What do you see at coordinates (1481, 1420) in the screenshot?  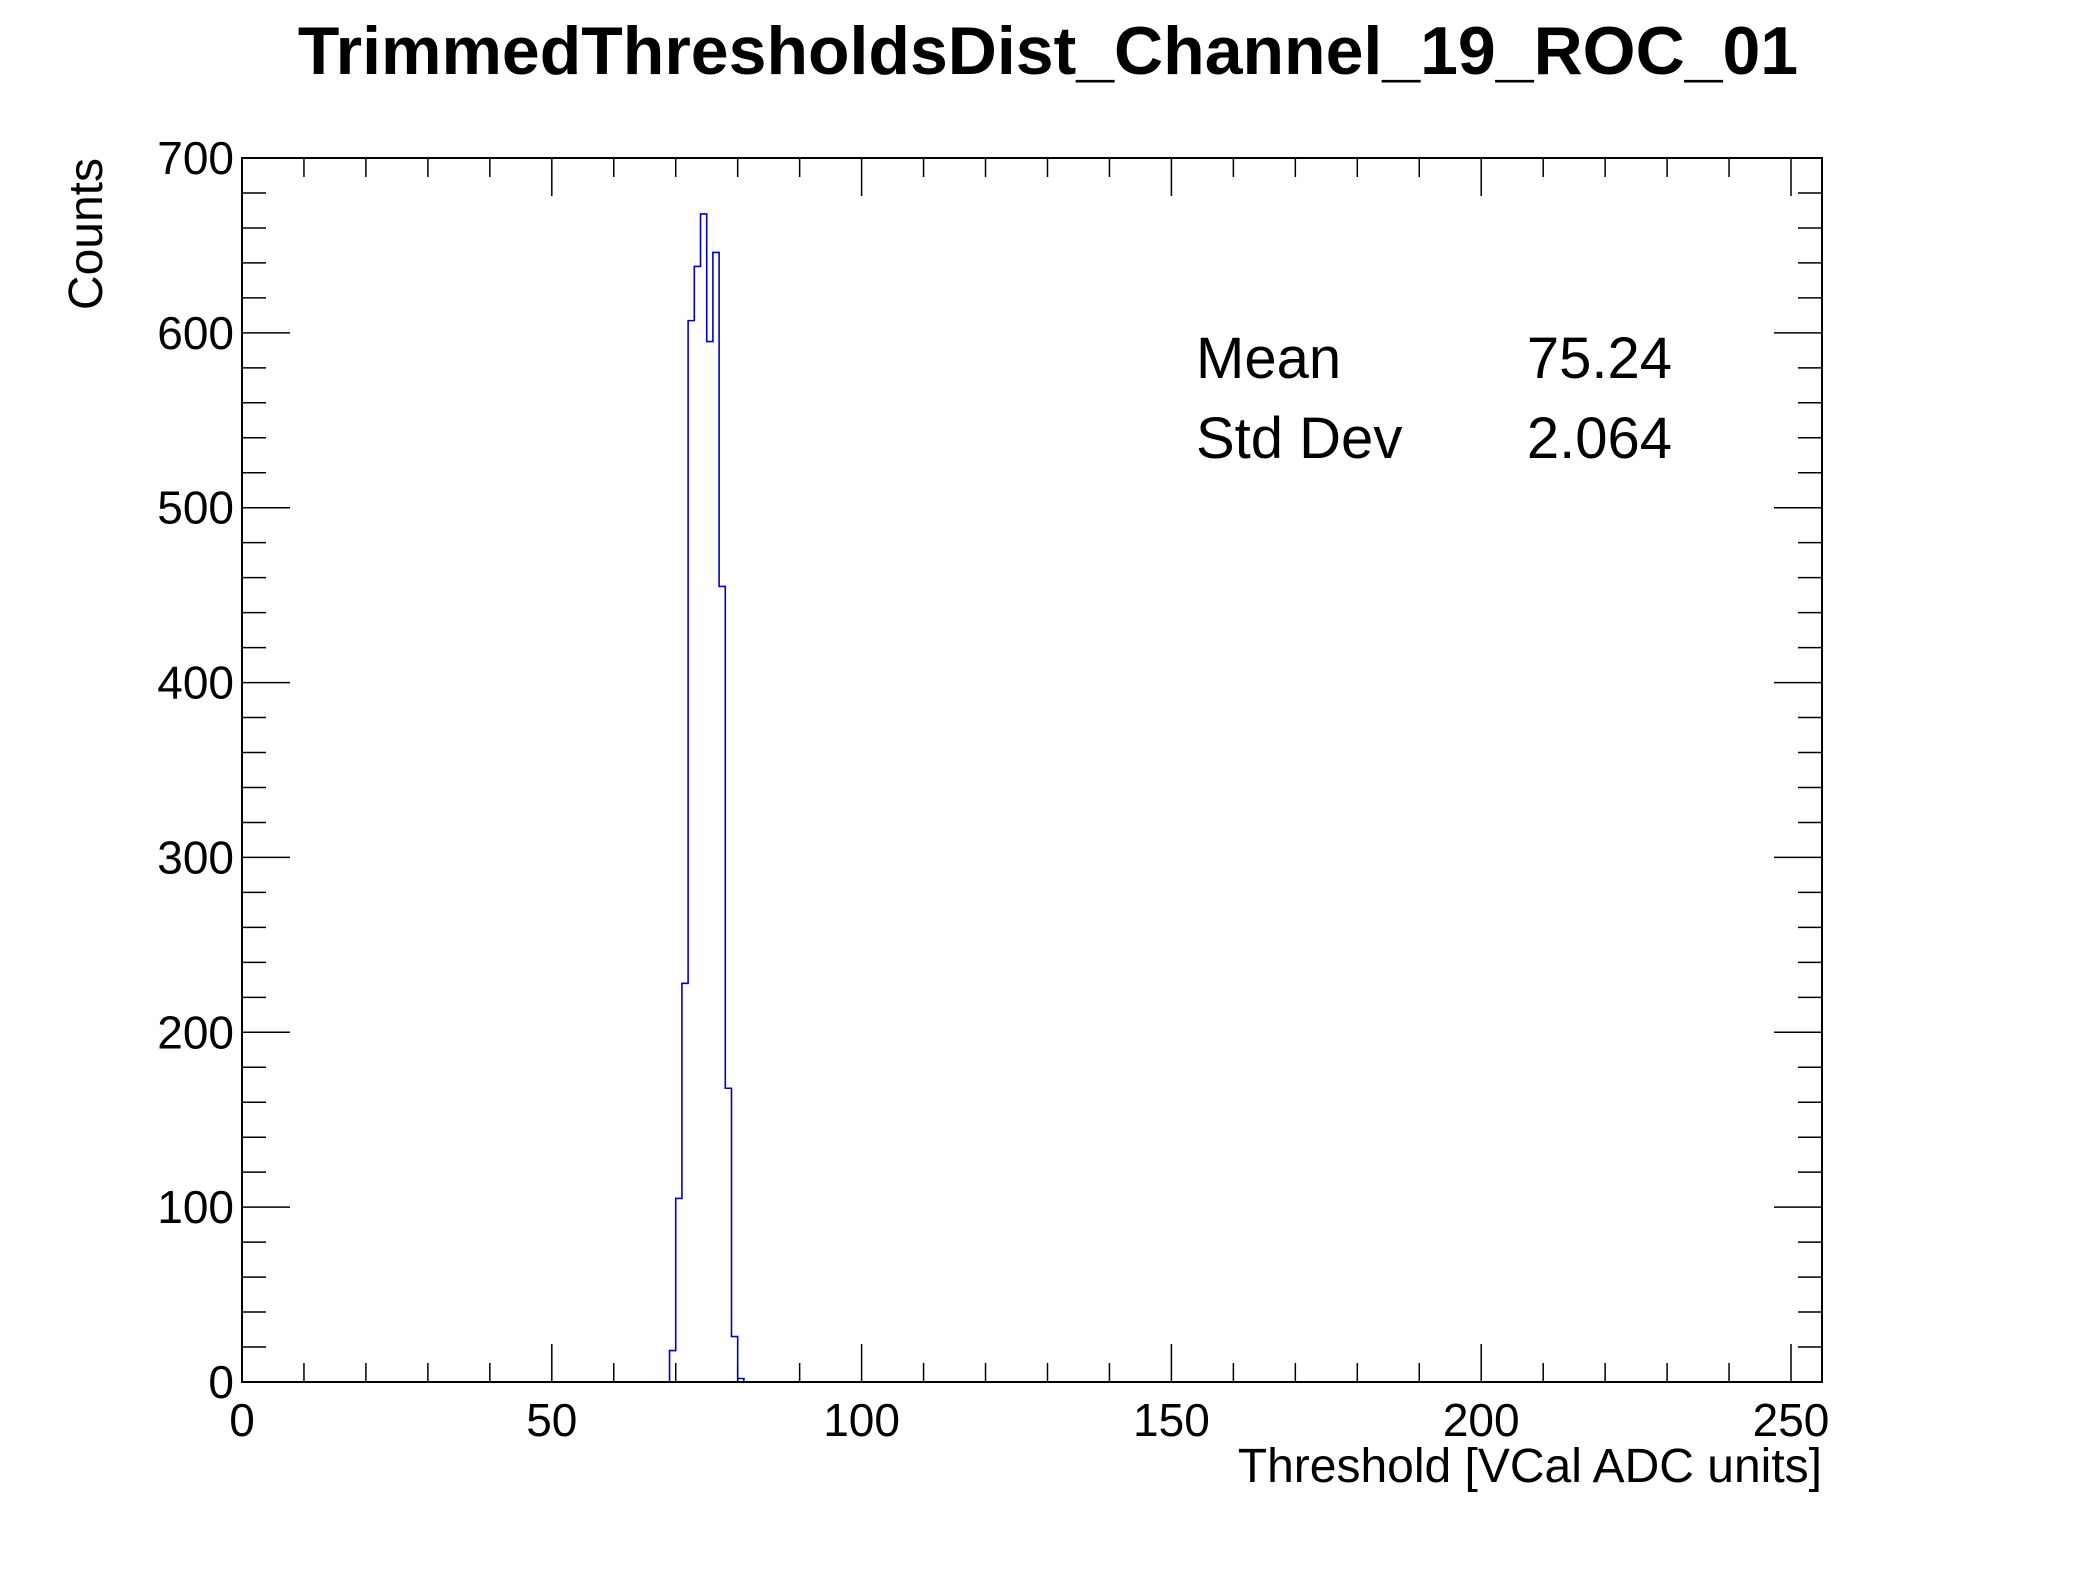 I see `x-tick-label: 200` at bounding box center [1481, 1420].